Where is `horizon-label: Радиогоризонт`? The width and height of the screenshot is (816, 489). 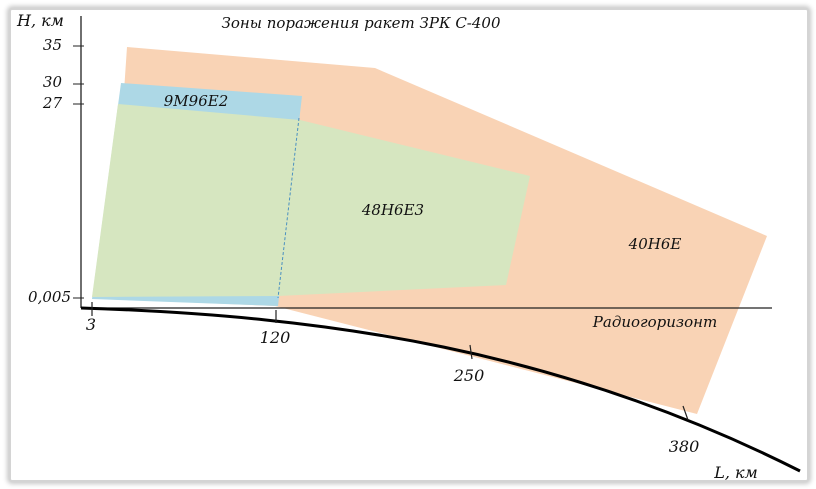
horizon-label: Радиогоризонт is located at coordinates (654, 322).